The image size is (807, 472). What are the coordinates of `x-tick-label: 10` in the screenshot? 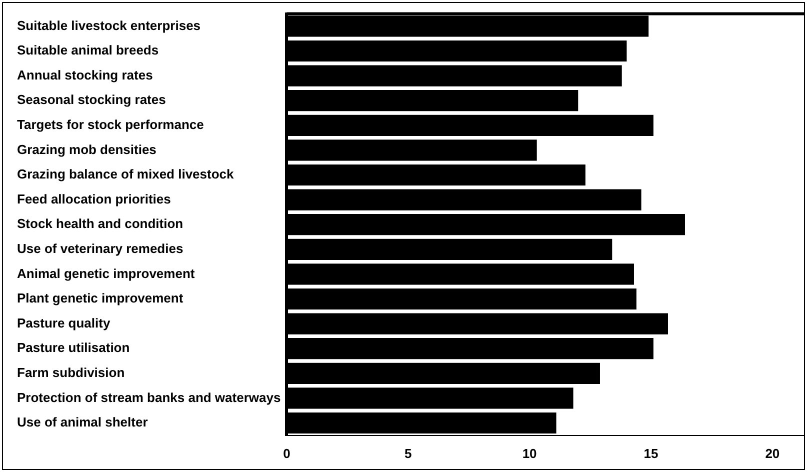 It's located at (529, 453).